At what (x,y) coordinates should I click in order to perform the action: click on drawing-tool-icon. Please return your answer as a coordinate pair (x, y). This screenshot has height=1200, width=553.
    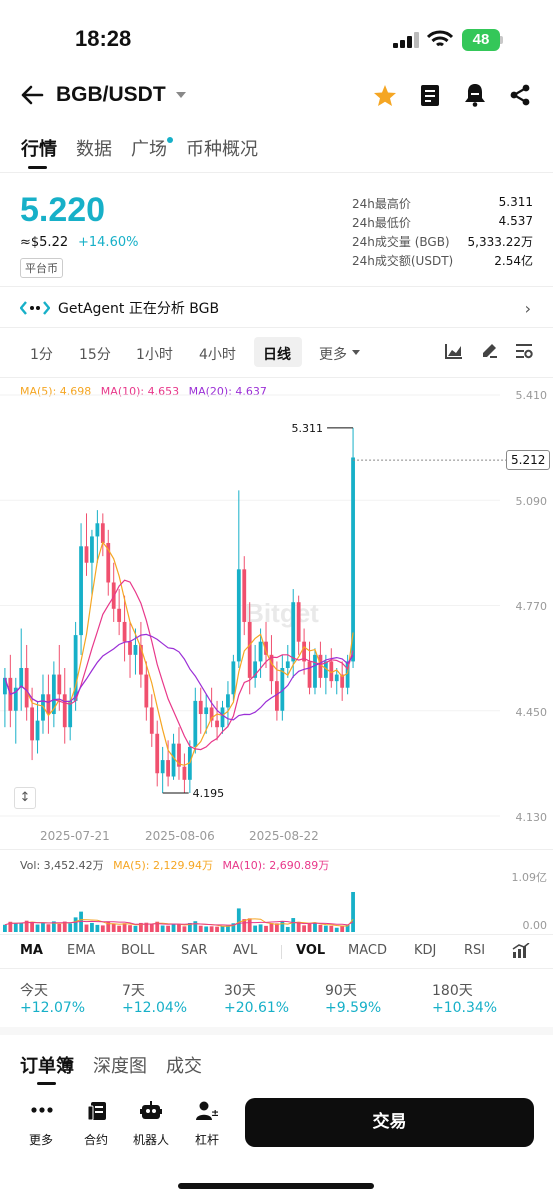
    Looking at the image, I should click on (489, 351).